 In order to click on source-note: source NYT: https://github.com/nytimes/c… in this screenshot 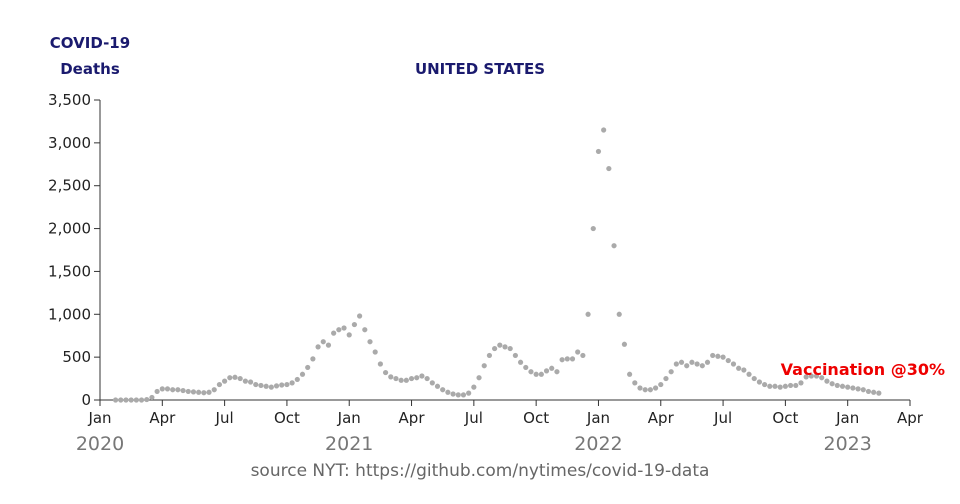, I will do `click(480, 471)`.